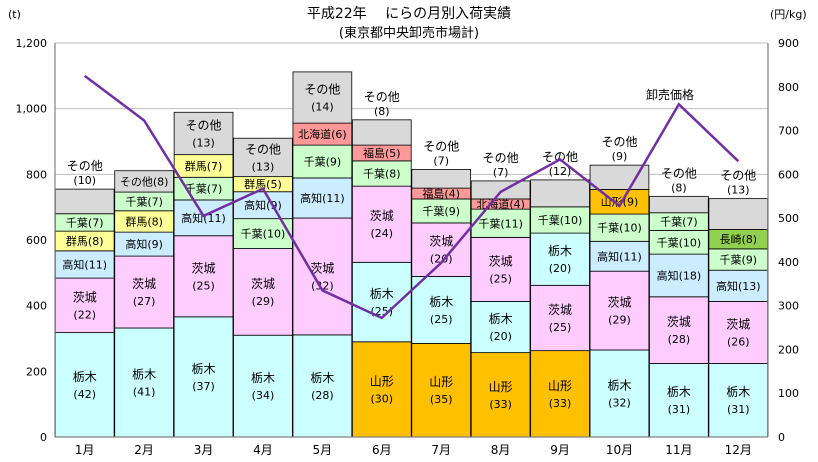  I want to click on segment-label: 長崎(8), so click(738, 239).